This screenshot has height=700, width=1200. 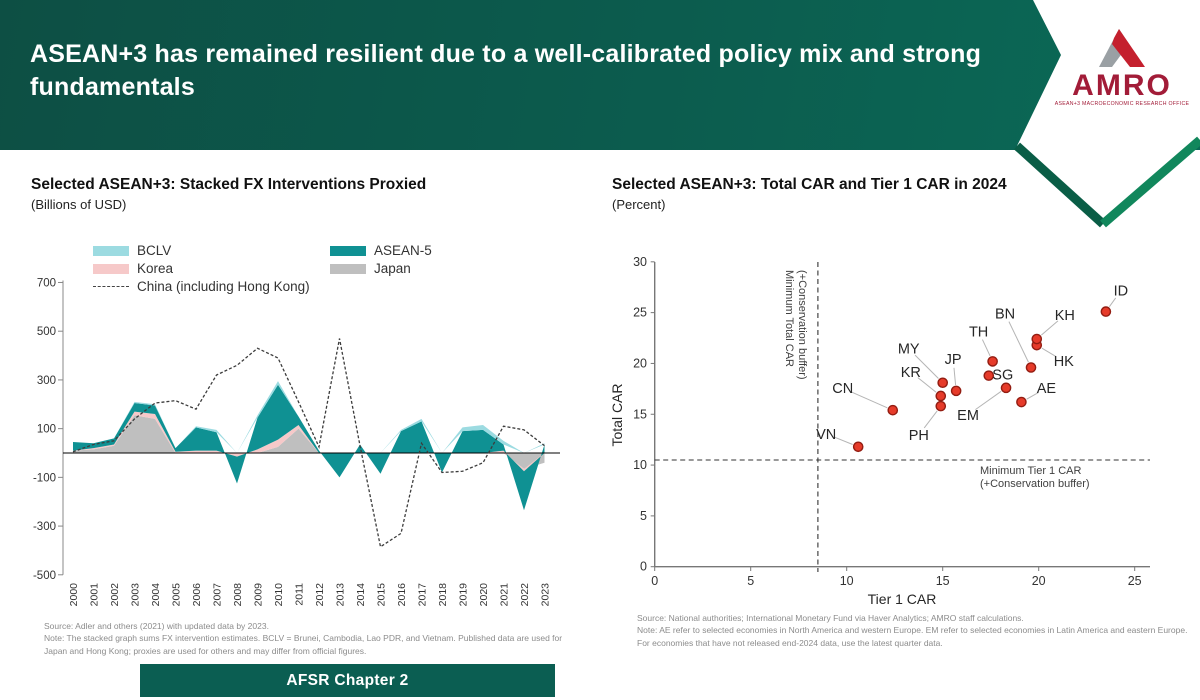 What do you see at coordinates (361, 595) in the screenshot?
I see `svg-text: 2014` at bounding box center [361, 595].